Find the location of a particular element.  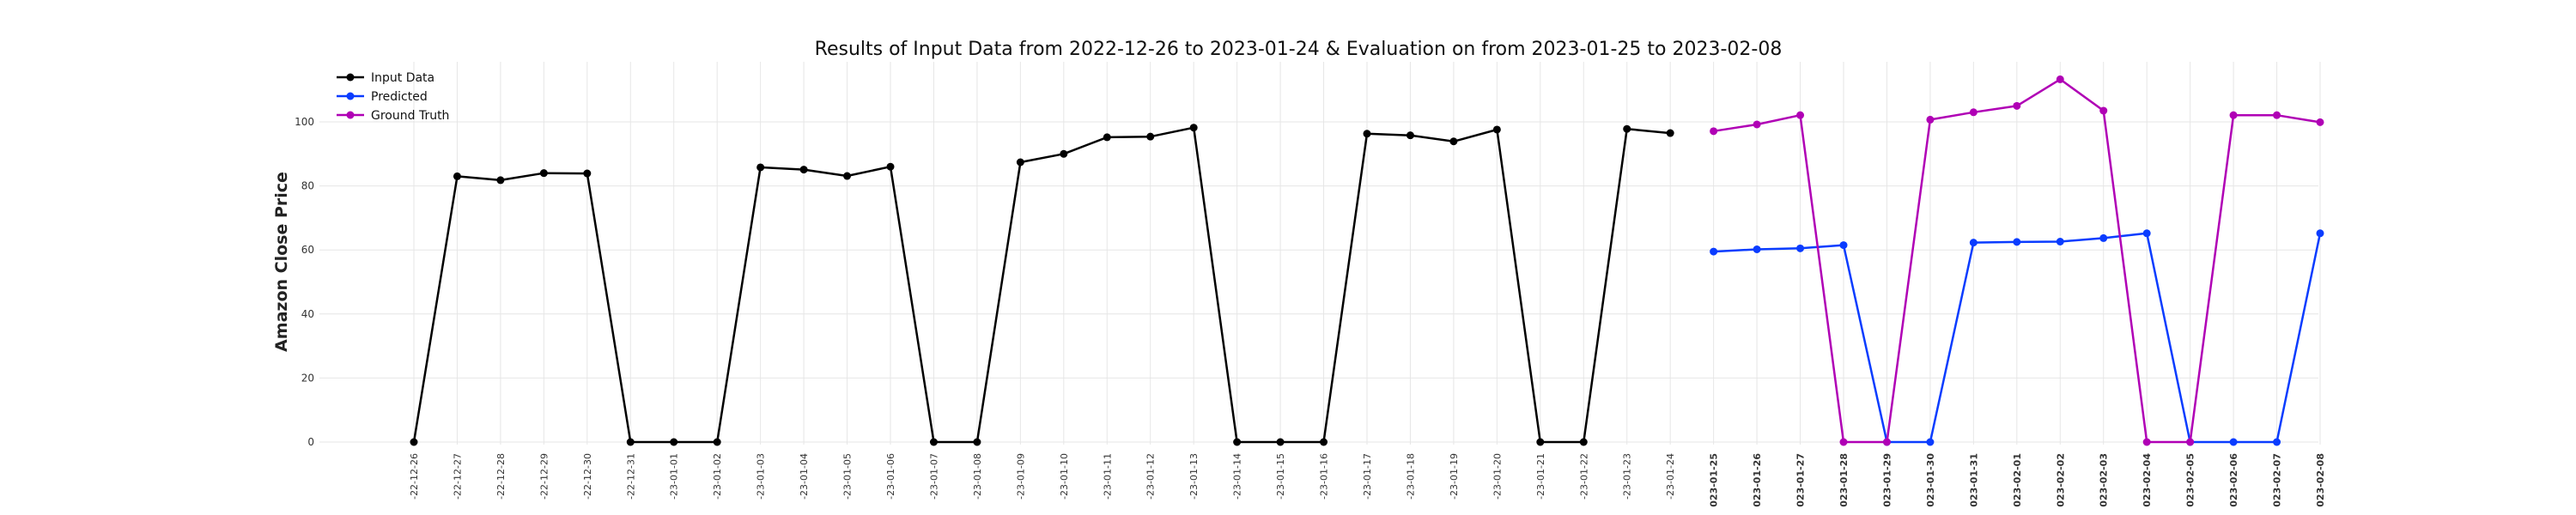

x-tick-label: -23-01-12 is located at coordinates (1151, 476).